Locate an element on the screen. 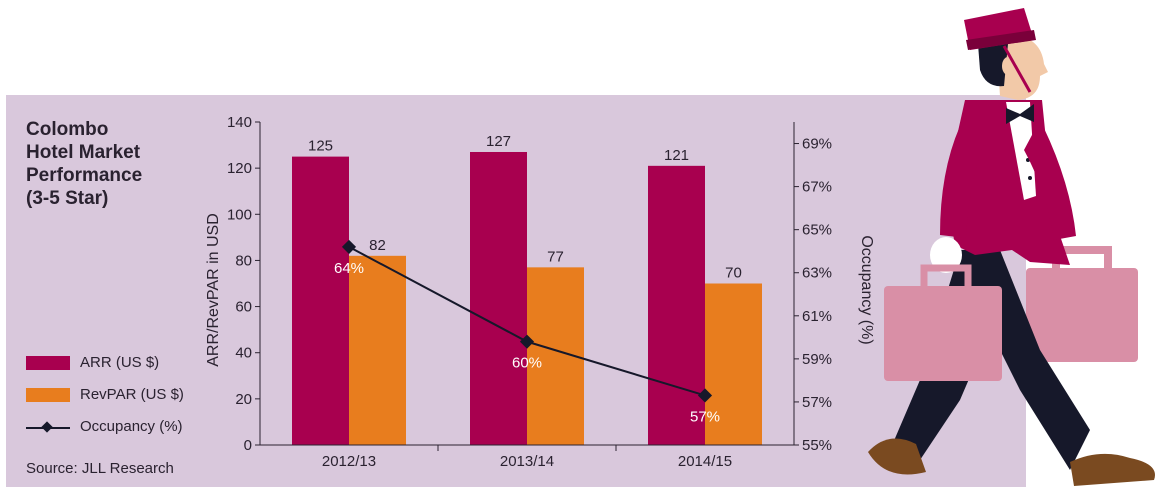 Image resolution: width=1164 pixels, height=500 pixels. title-line-2: Hotel Market is located at coordinates (83, 152).